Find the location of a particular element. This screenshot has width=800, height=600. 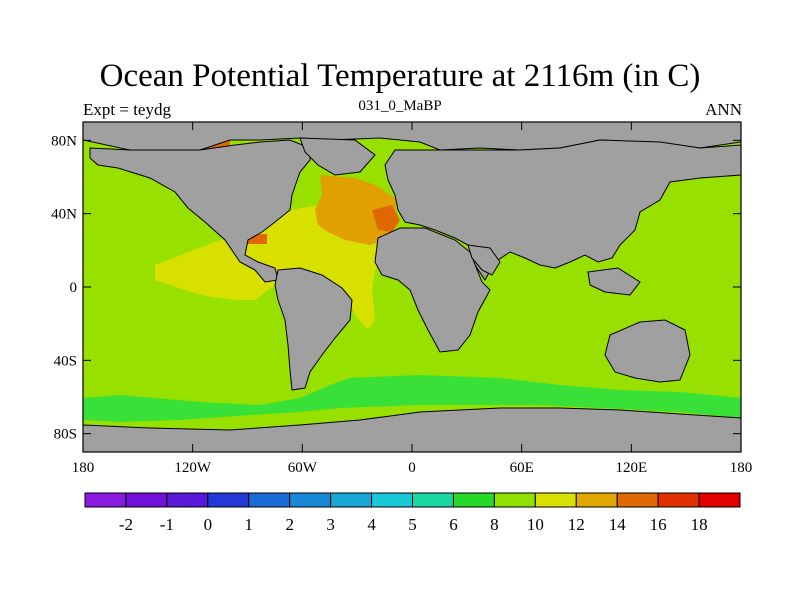

colorbar-label: 8 is located at coordinates (494, 524).